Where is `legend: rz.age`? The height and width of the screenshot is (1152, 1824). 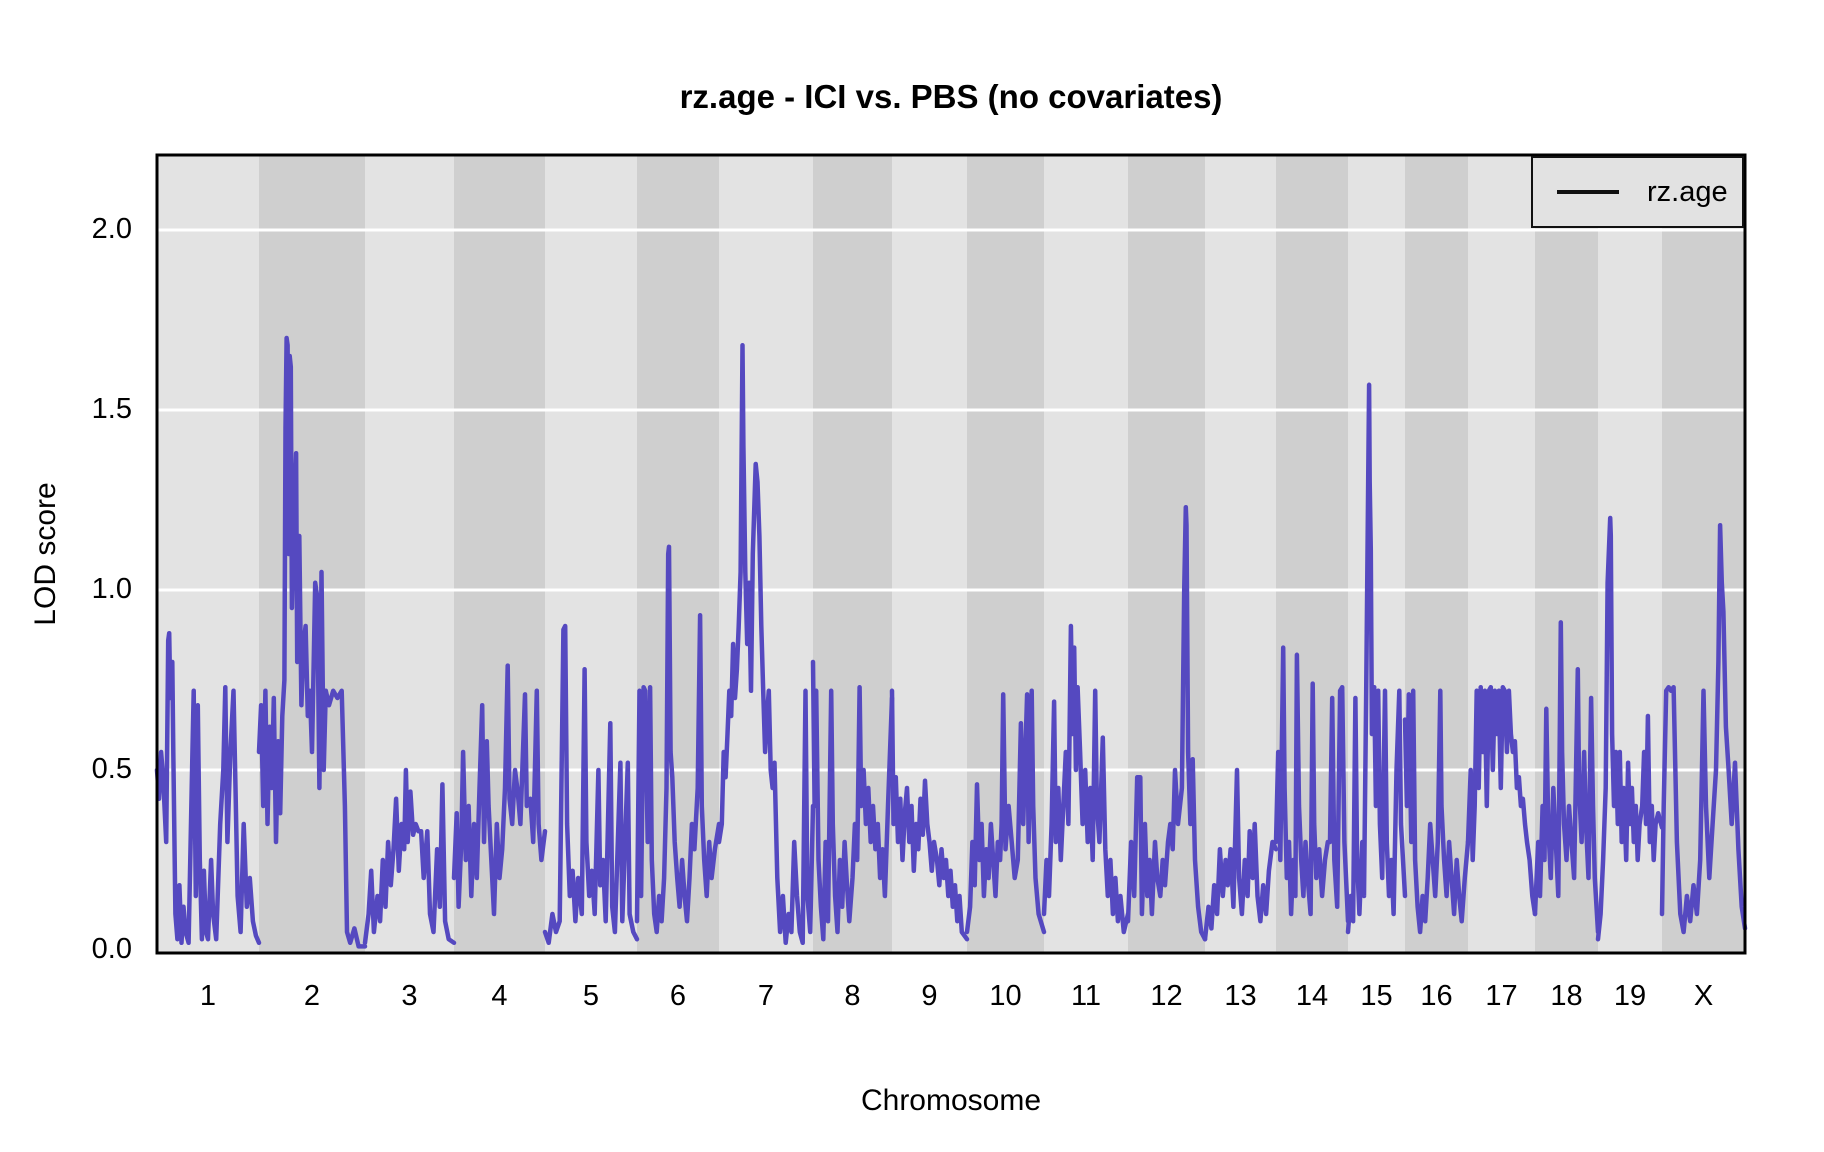 legend: rz.age is located at coordinates (1637, 192).